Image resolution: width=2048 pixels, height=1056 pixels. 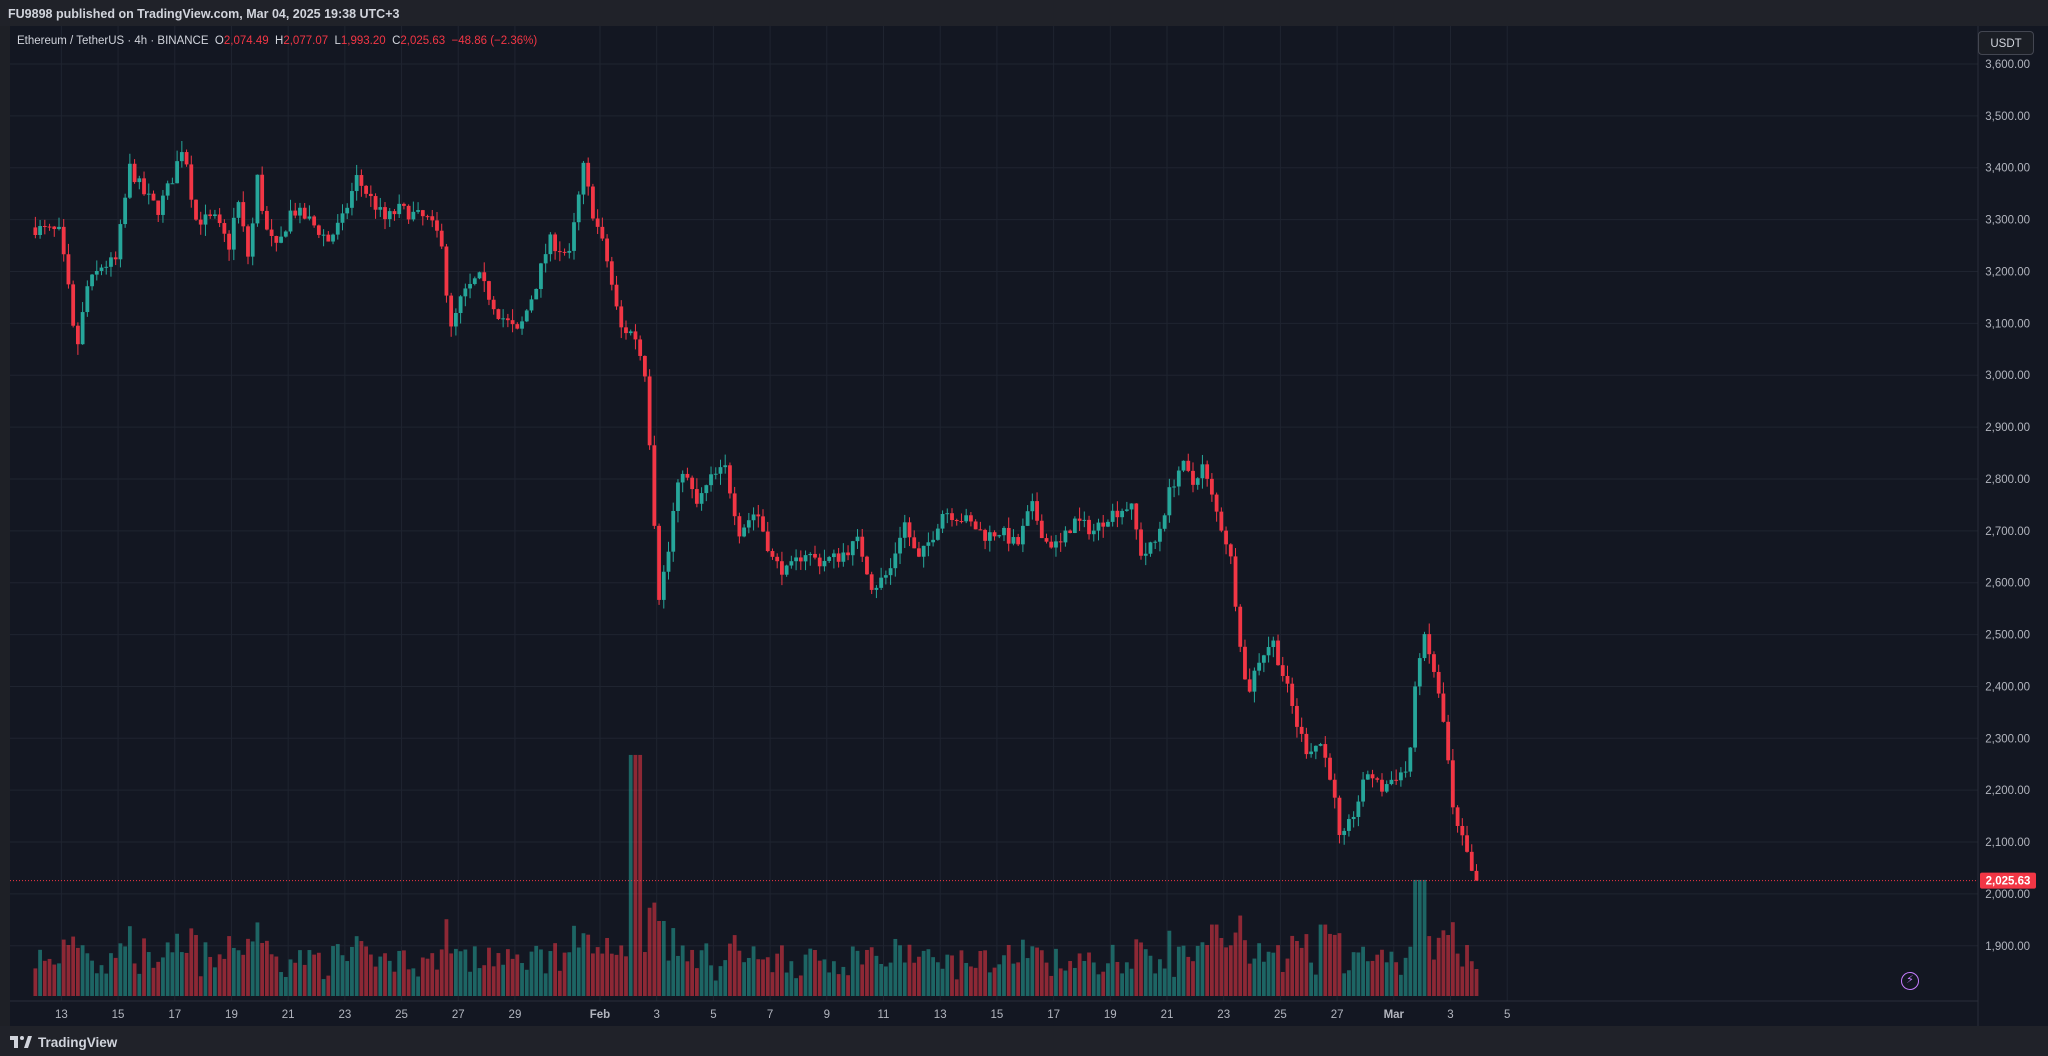 I want to click on x-tick-label: 27, so click(x=458, y=1015).